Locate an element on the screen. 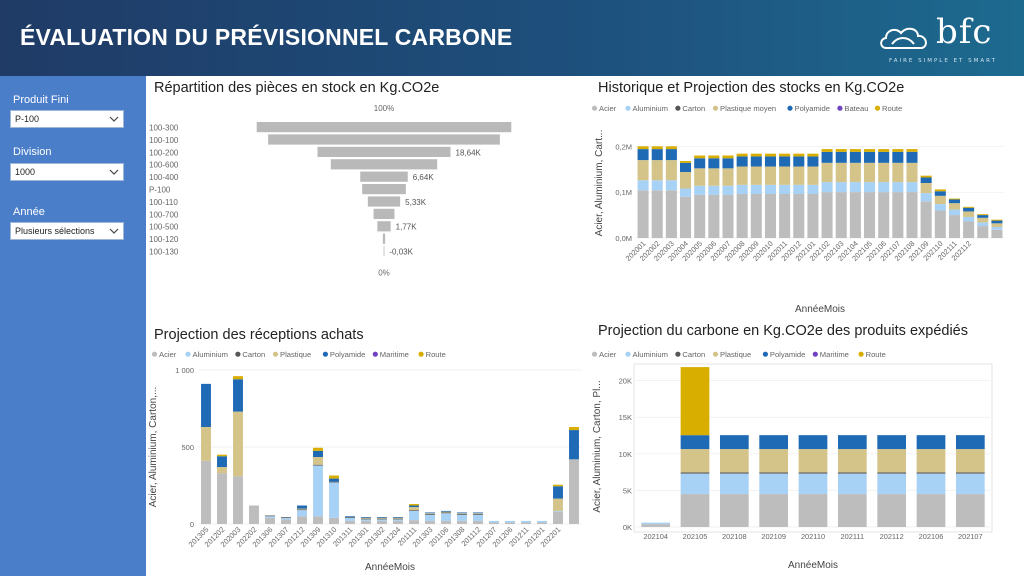  legend-marker is located at coordinates (188, 354).